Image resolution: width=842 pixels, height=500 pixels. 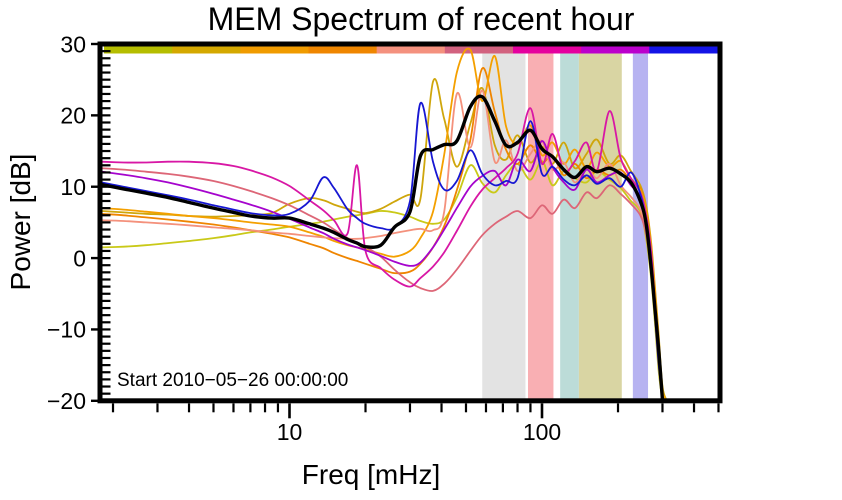 I want to click on start-time-annotation: Start 2010−05−26 00:00:00, so click(x=233, y=380).